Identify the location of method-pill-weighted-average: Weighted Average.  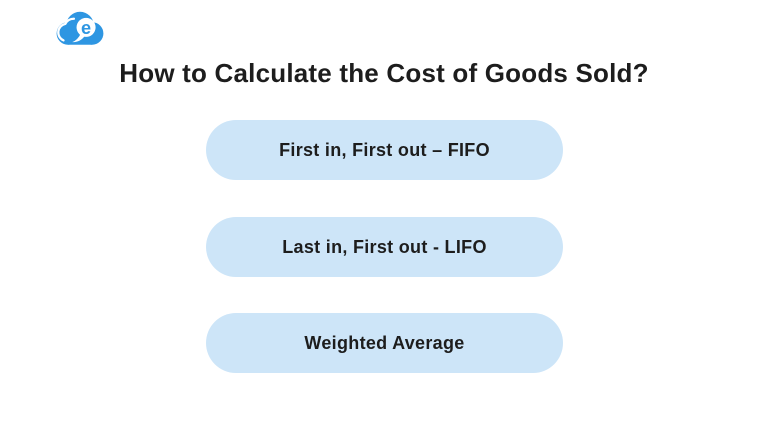
(384, 343).